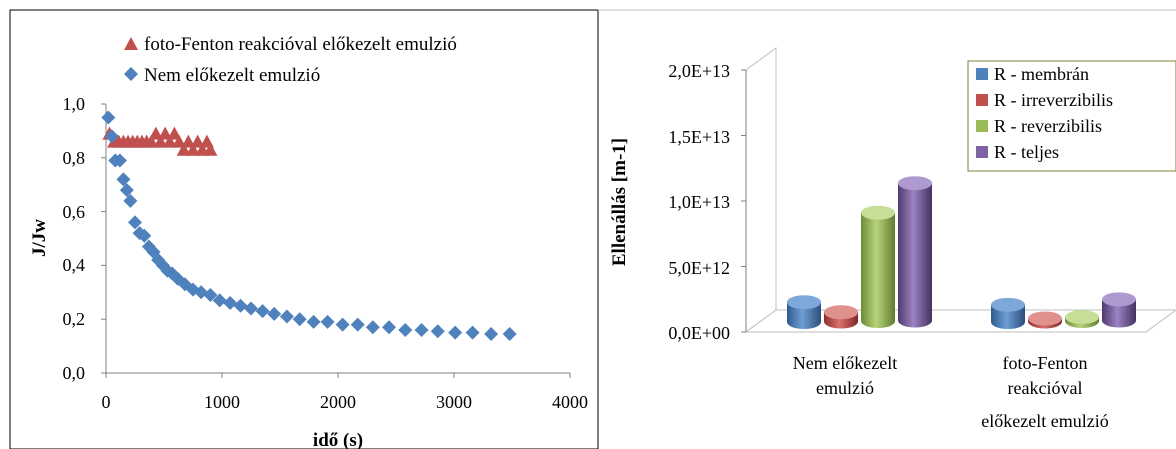 The width and height of the screenshot is (1176, 449). What do you see at coordinates (74, 158) in the screenshot?
I see `y-tick-label: 0,8` at bounding box center [74, 158].